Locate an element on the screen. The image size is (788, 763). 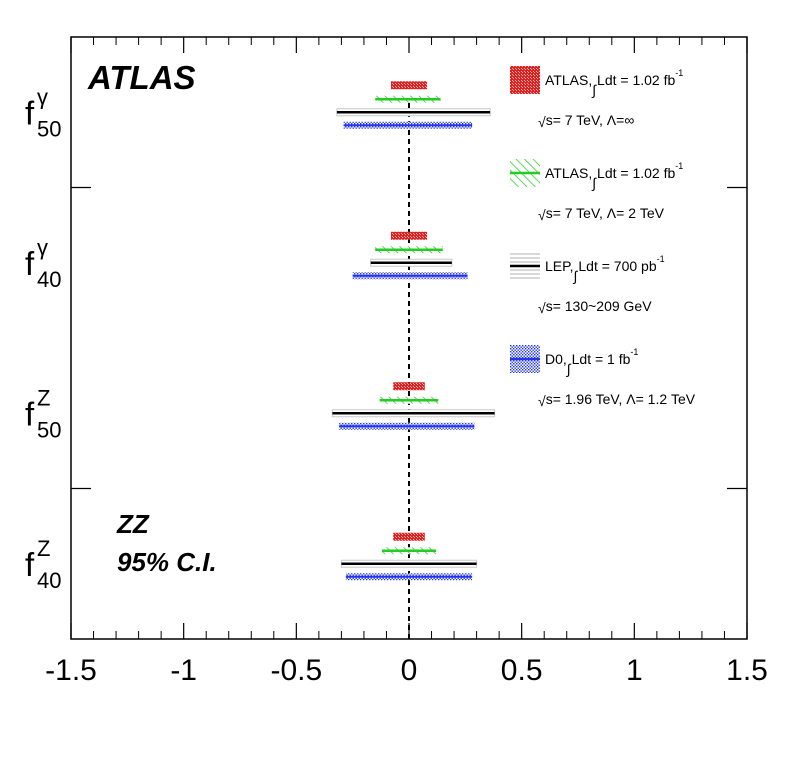
interval-atlas_inf-f50g is located at coordinates (409, 85).